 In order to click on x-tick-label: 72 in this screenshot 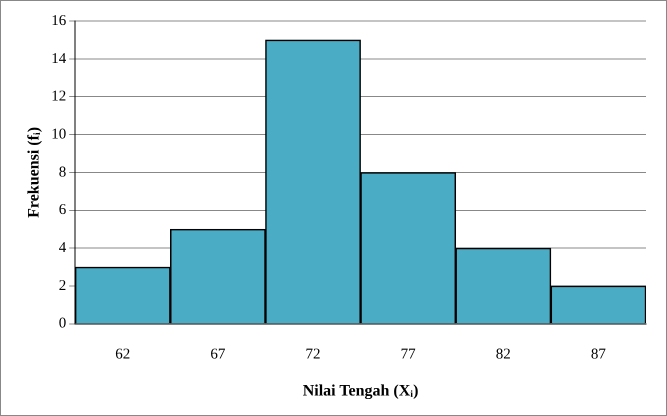, I will do `click(313, 354)`.